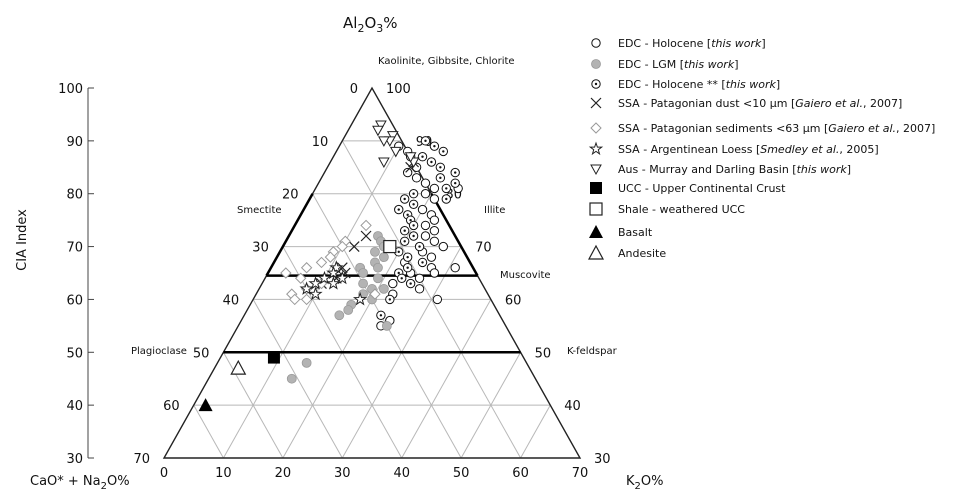 The image size is (964, 491). What do you see at coordinates (401, 473) in the screenshot?
I see `bottom-tick-label: 40` at bounding box center [401, 473].